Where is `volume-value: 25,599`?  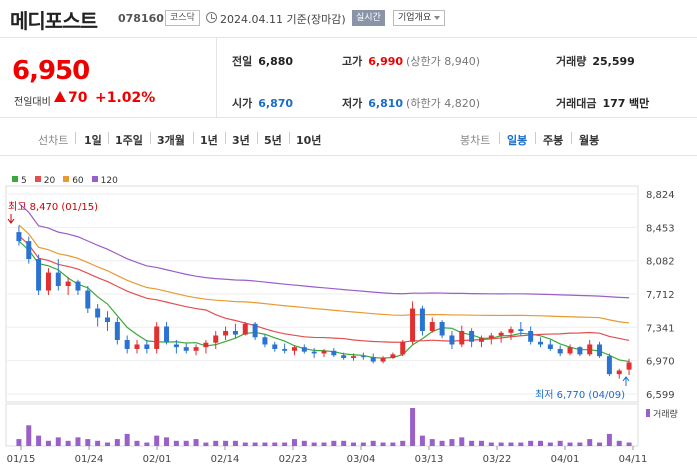 volume-value: 25,599 is located at coordinates (613, 61).